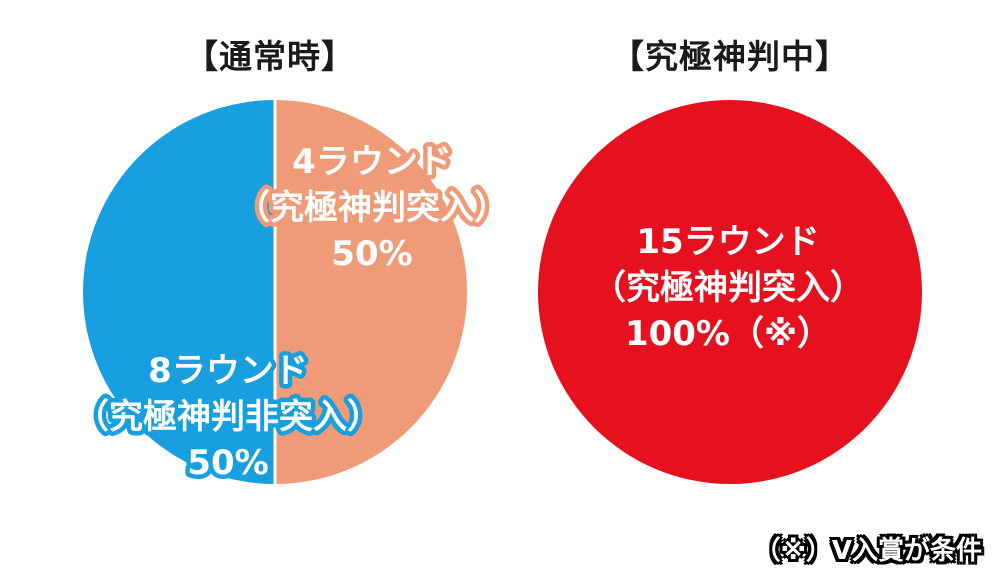  Describe the element at coordinates (228, 371) in the screenshot. I see `pie-0-slice-1-label-line-0: 8ラウンド` at that location.